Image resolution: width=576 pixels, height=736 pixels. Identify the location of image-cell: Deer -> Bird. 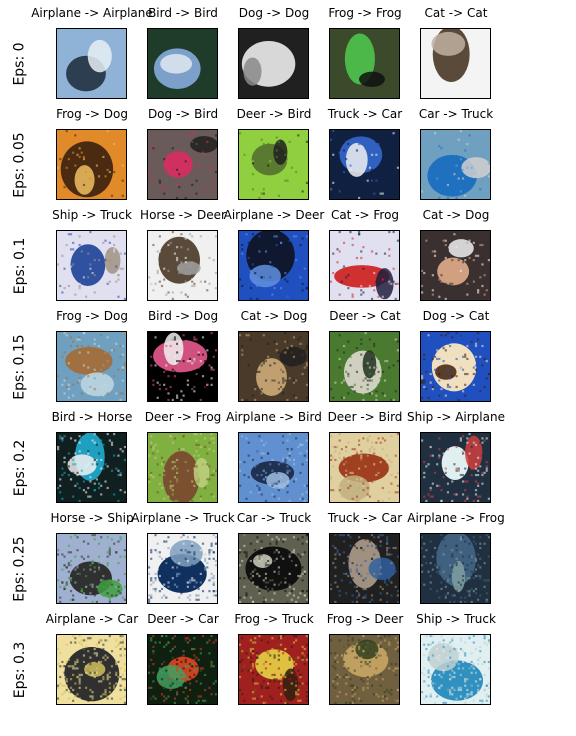
(274, 168).